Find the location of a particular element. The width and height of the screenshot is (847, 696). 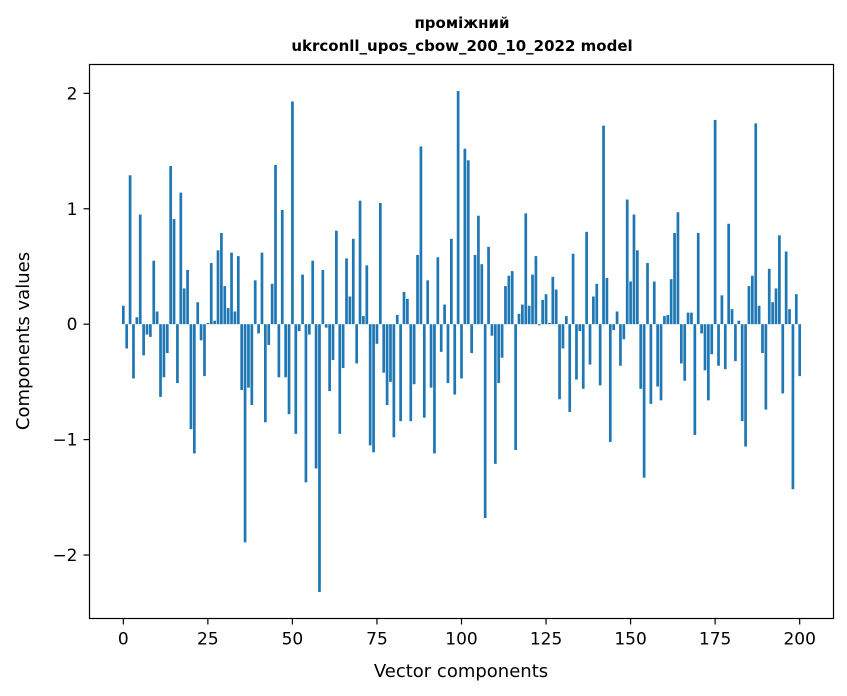

x-tick-label: 0 is located at coordinates (123, 640).